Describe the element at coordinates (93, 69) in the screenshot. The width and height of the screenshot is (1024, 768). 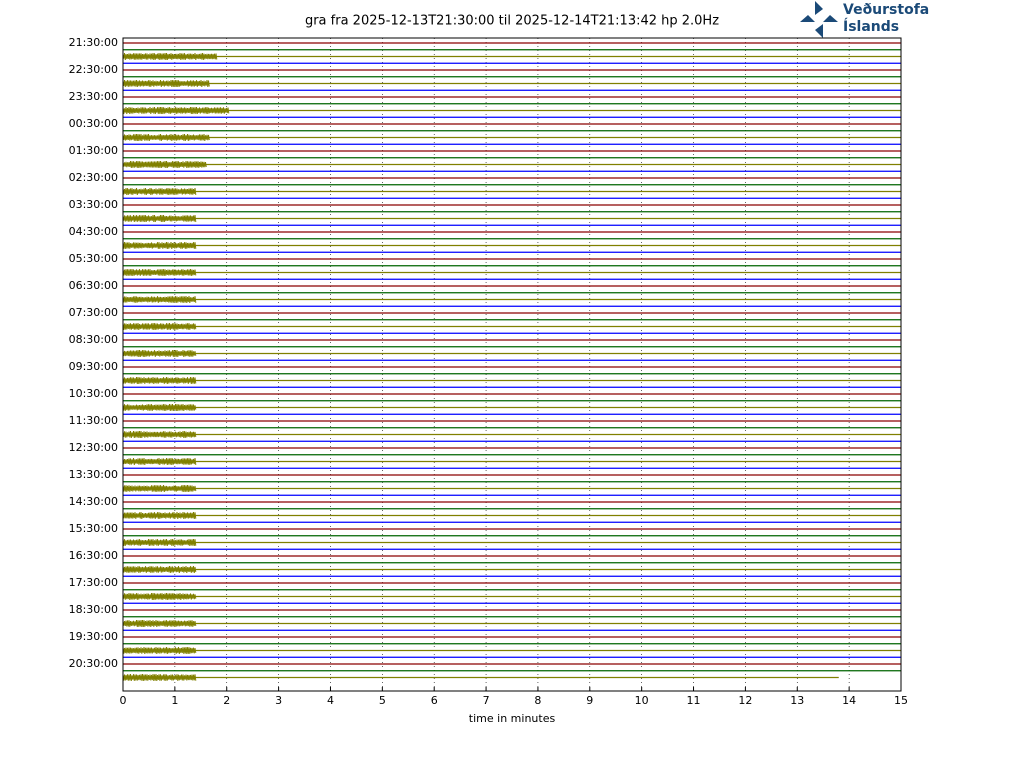
I see `y-tick-label: 22:30:00` at that location.